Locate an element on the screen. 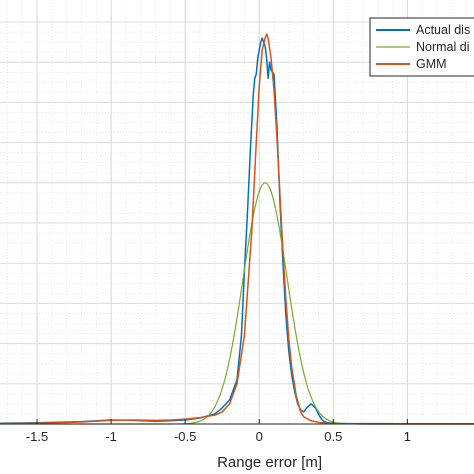 Image resolution: width=474 pixels, height=474 pixels. legend: Actual dis Normal di GMM is located at coordinates (421, 47).